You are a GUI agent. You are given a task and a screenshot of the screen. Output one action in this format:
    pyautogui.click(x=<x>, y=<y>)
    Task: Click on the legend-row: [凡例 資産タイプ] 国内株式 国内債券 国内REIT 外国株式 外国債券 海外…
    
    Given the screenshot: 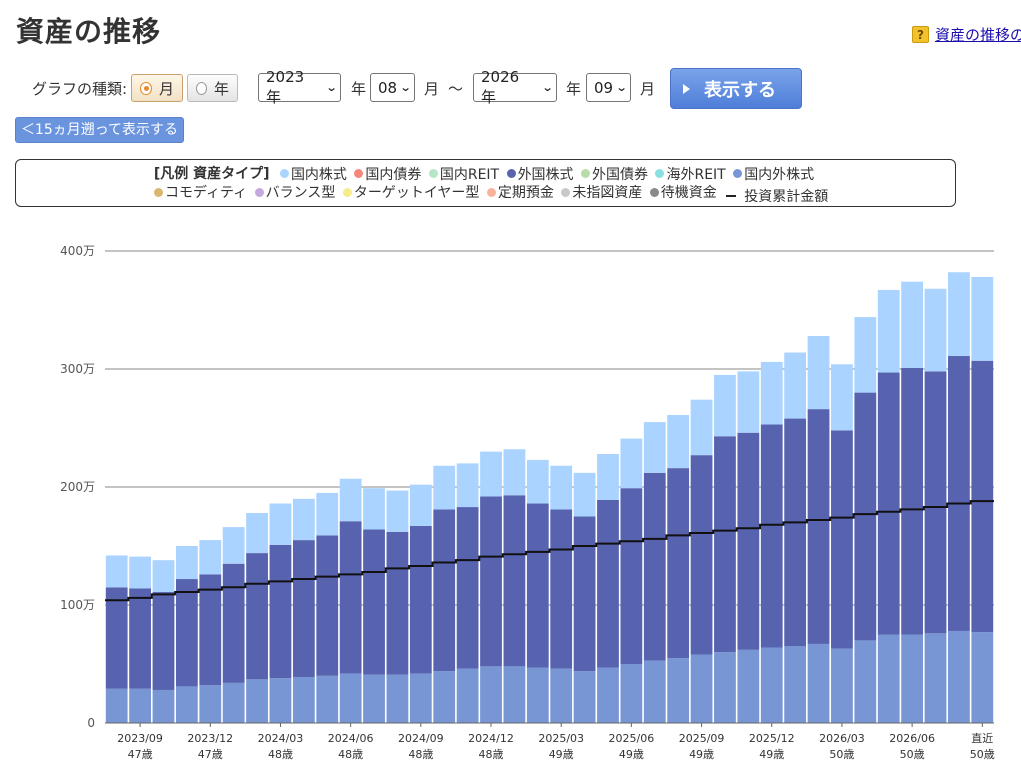 What is the action you would take?
    pyautogui.click(x=485, y=173)
    